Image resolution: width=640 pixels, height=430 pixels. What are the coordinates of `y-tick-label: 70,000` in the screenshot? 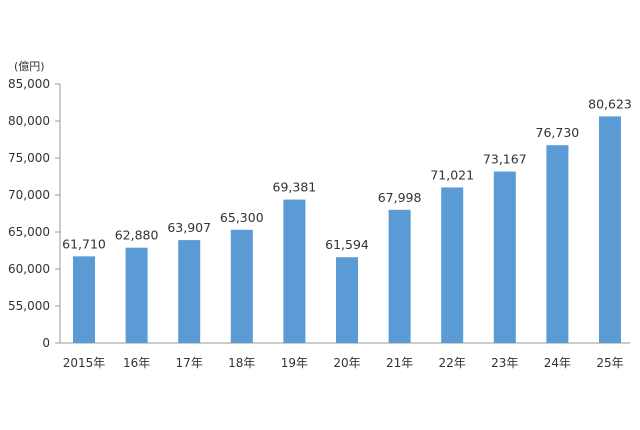 It's located at (29, 195).